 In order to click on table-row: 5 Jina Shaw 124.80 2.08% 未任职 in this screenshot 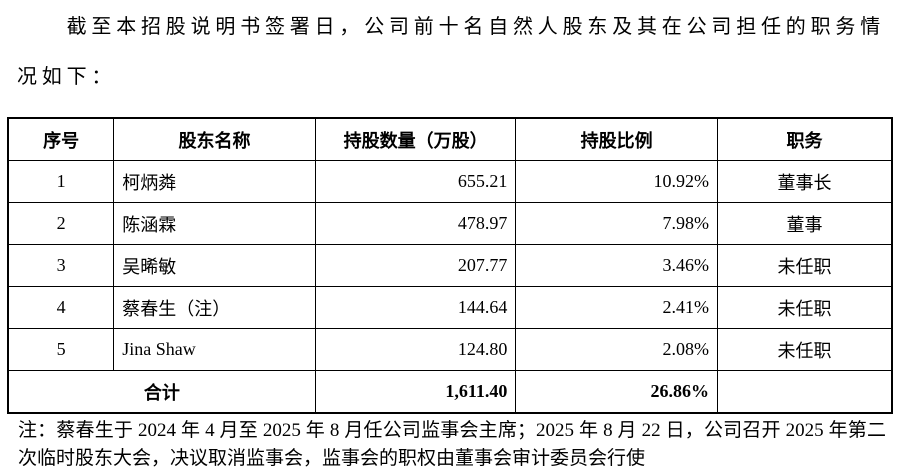, I will do `click(450, 349)`.